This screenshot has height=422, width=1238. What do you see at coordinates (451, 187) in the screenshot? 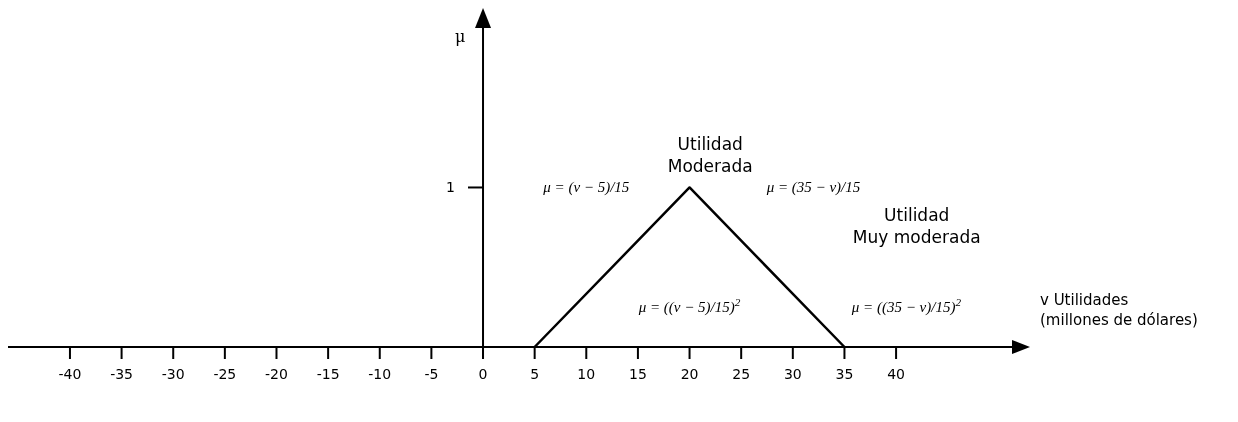
I see `annotation: 1` at bounding box center [451, 187].